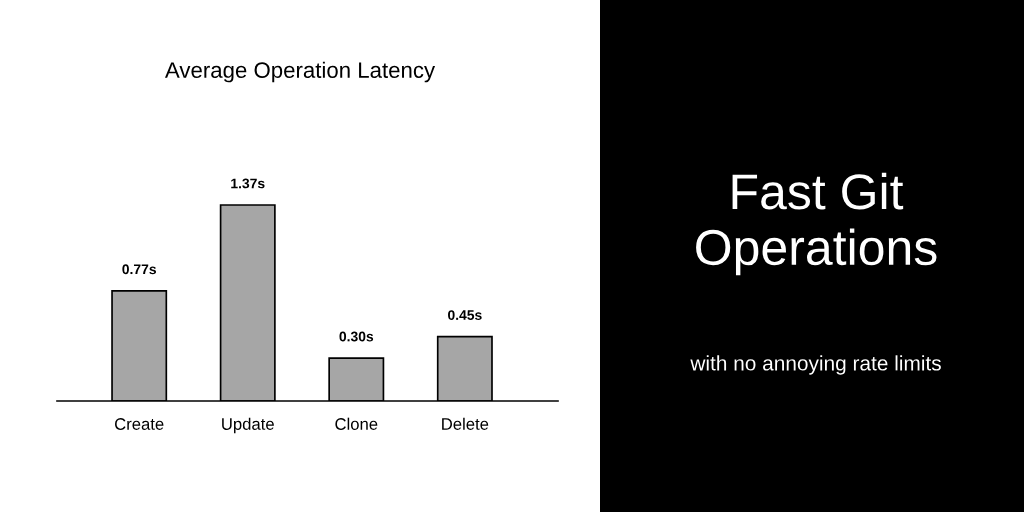  Describe the element at coordinates (815, 365) in the screenshot. I see `text: with no annoying rate limits` at that location.